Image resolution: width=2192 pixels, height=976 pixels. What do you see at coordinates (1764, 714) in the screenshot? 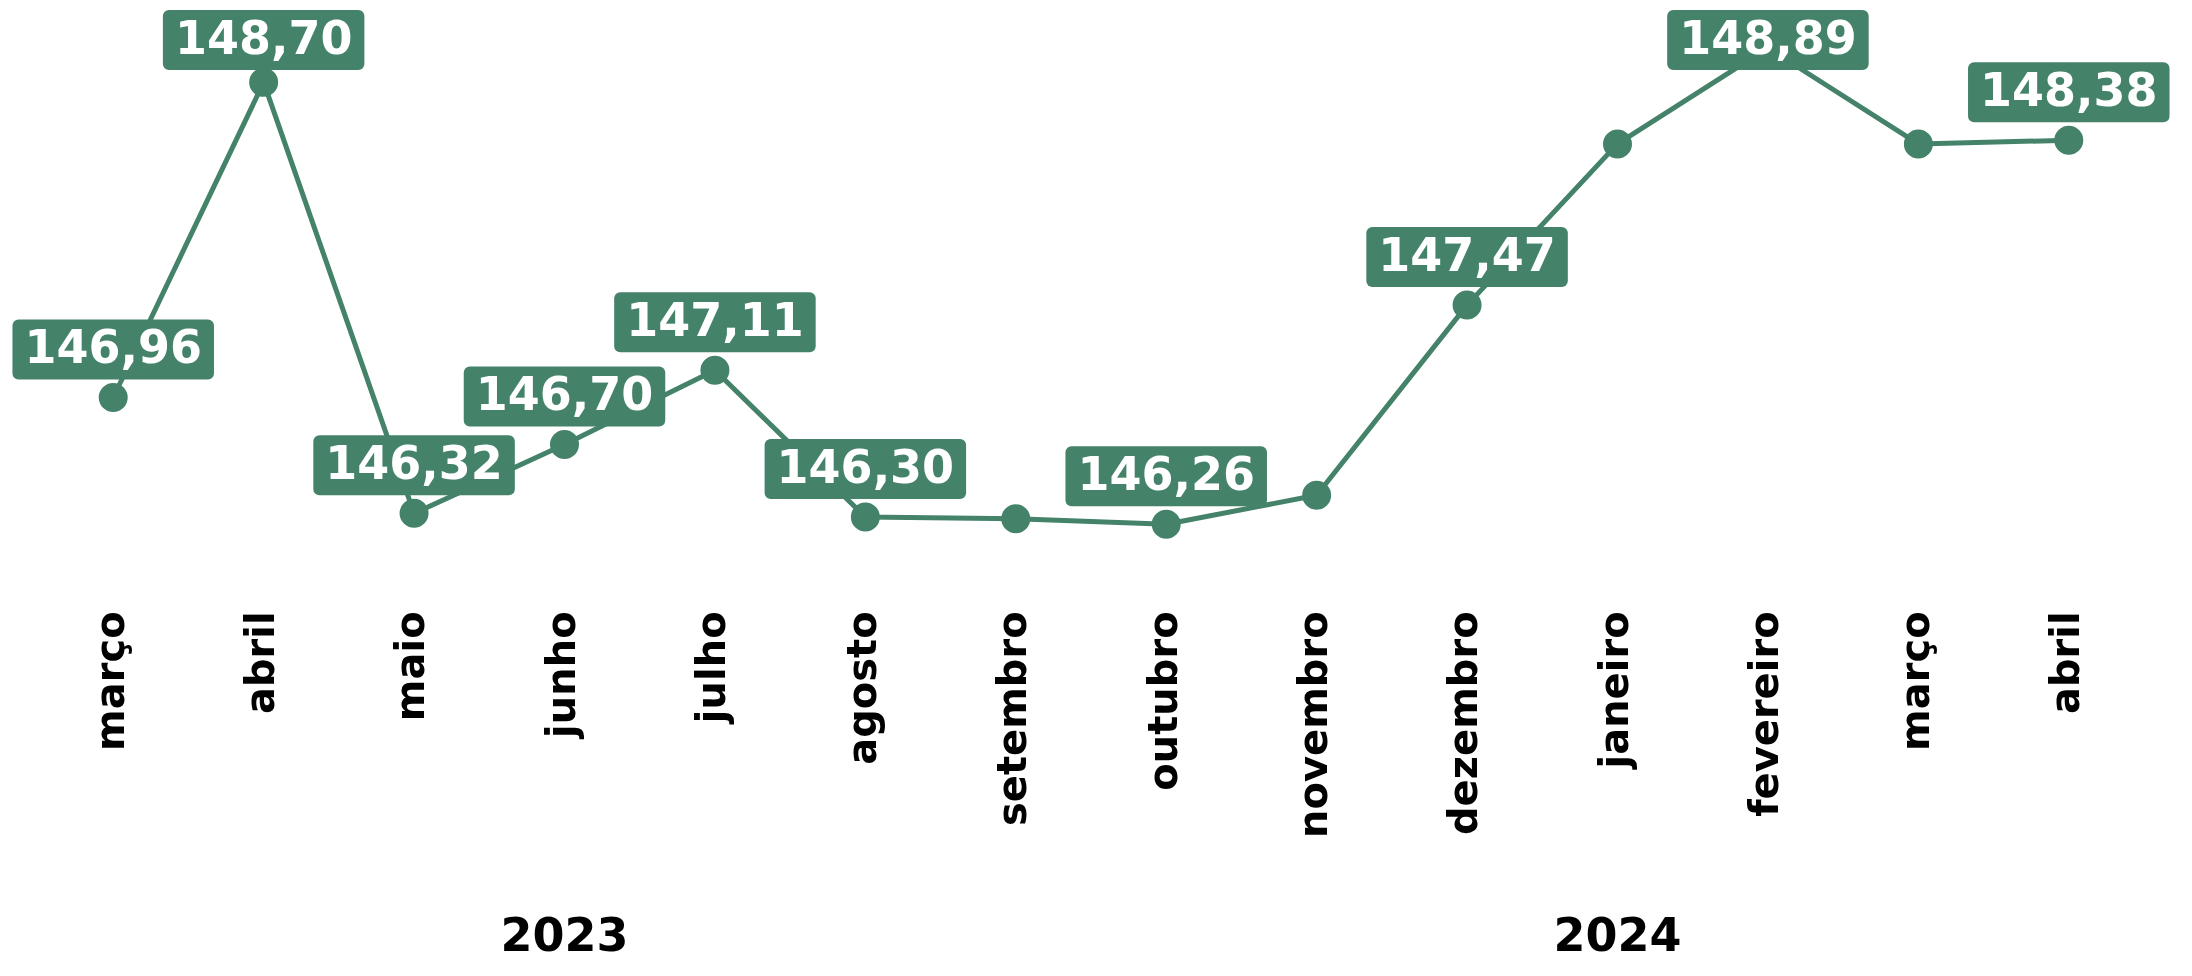
I see `x-tick-label: fevereiro` at bounding box center [1764, 714].